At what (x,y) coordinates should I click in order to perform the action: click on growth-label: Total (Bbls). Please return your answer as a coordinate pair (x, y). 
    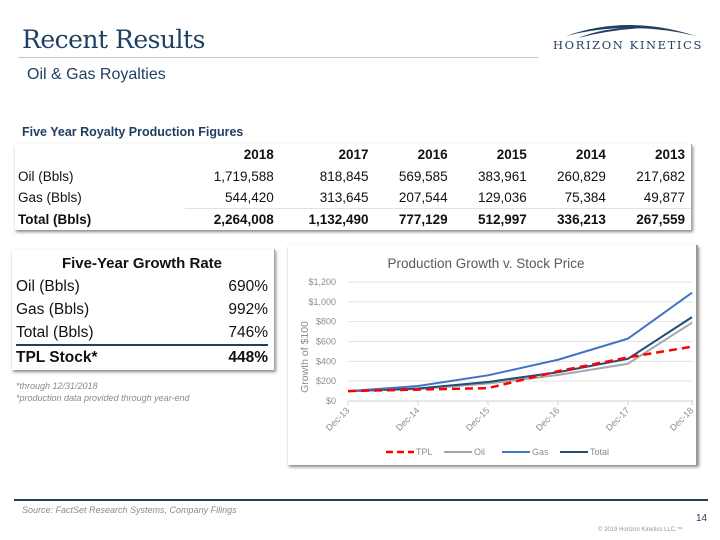
    Looking at the image, I should click on (55, 332).